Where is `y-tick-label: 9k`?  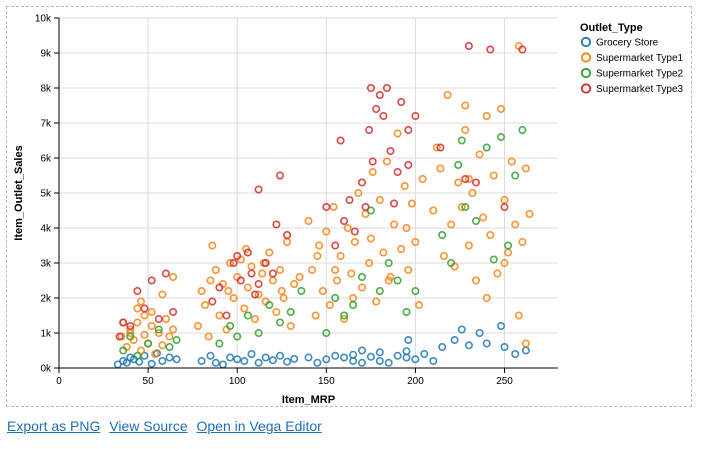 y-tick-label: 9k is located at coordinates (46, 54).